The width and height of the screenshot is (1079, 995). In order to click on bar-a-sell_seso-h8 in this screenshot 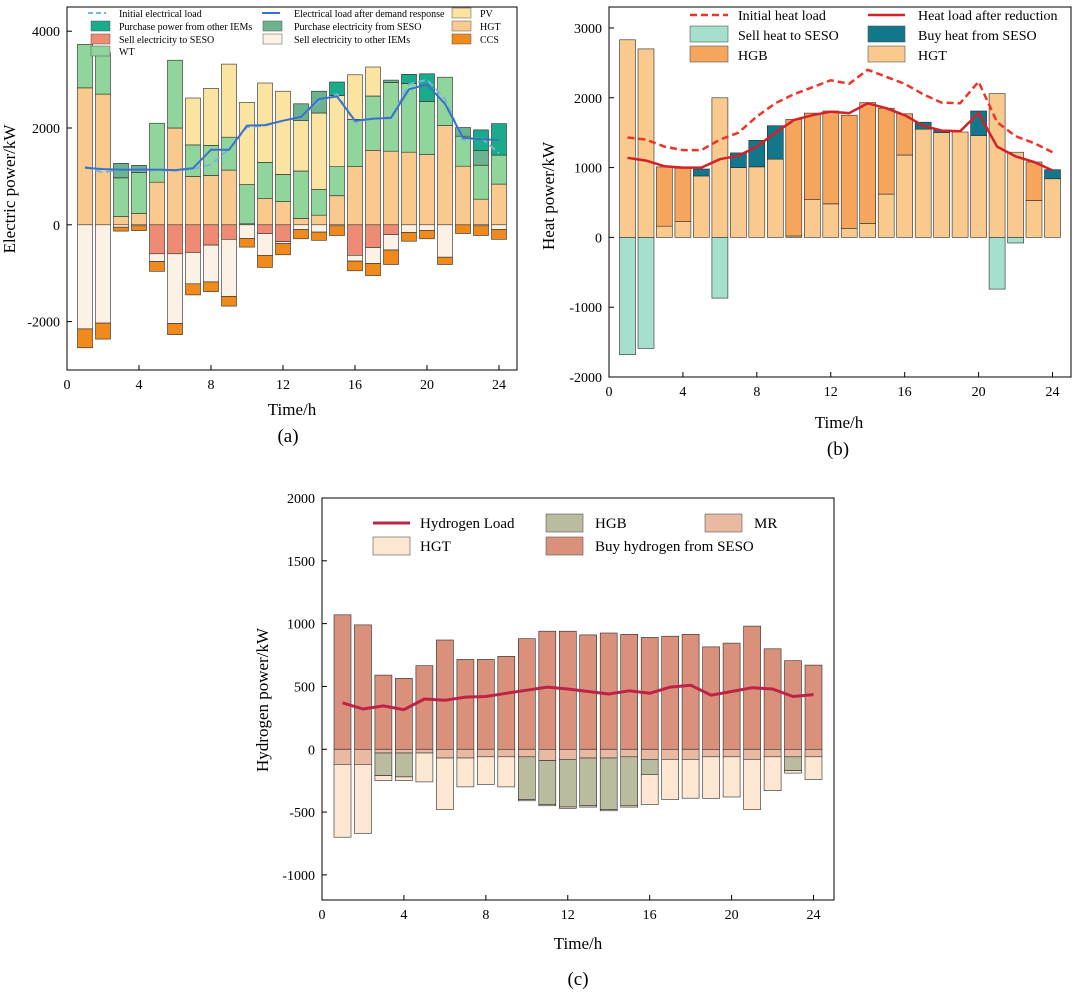, I will do `click(211, 235)`.